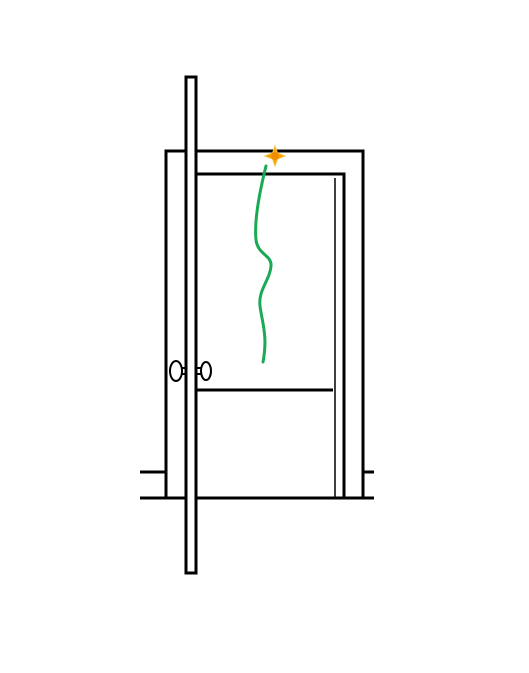  What do you see at coordinates (257, 485) in the screenshot?
I see `floor-lines` at bounding box center [257, 485].